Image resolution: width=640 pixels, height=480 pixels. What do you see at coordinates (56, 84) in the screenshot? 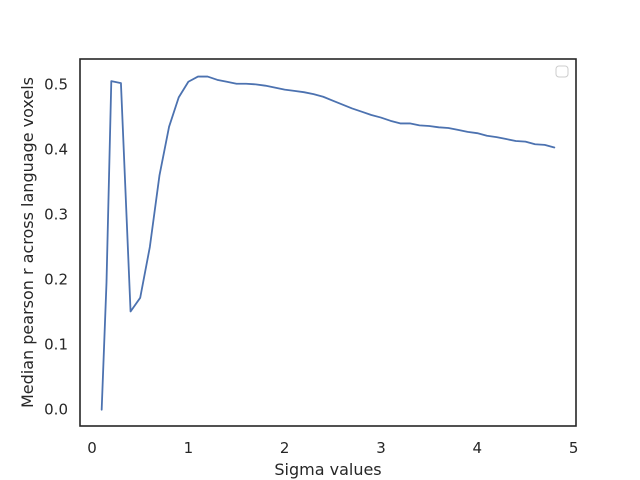
I see `y-tick-label: 0.5` at bounding box center [56, 84].